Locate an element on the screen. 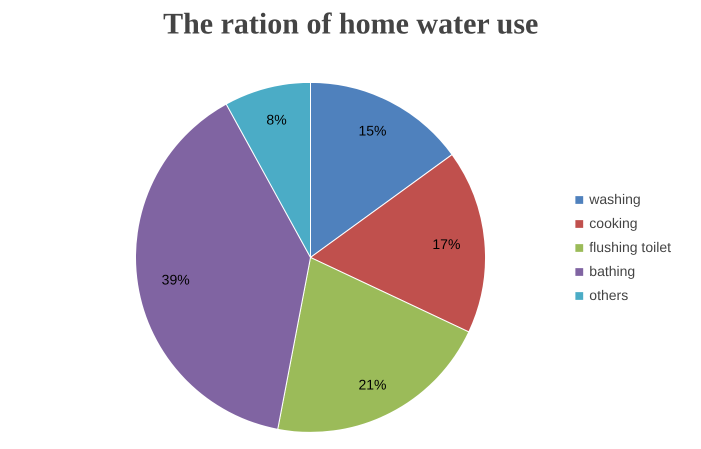  data-label: 39% is located at coordinates (176, 280).